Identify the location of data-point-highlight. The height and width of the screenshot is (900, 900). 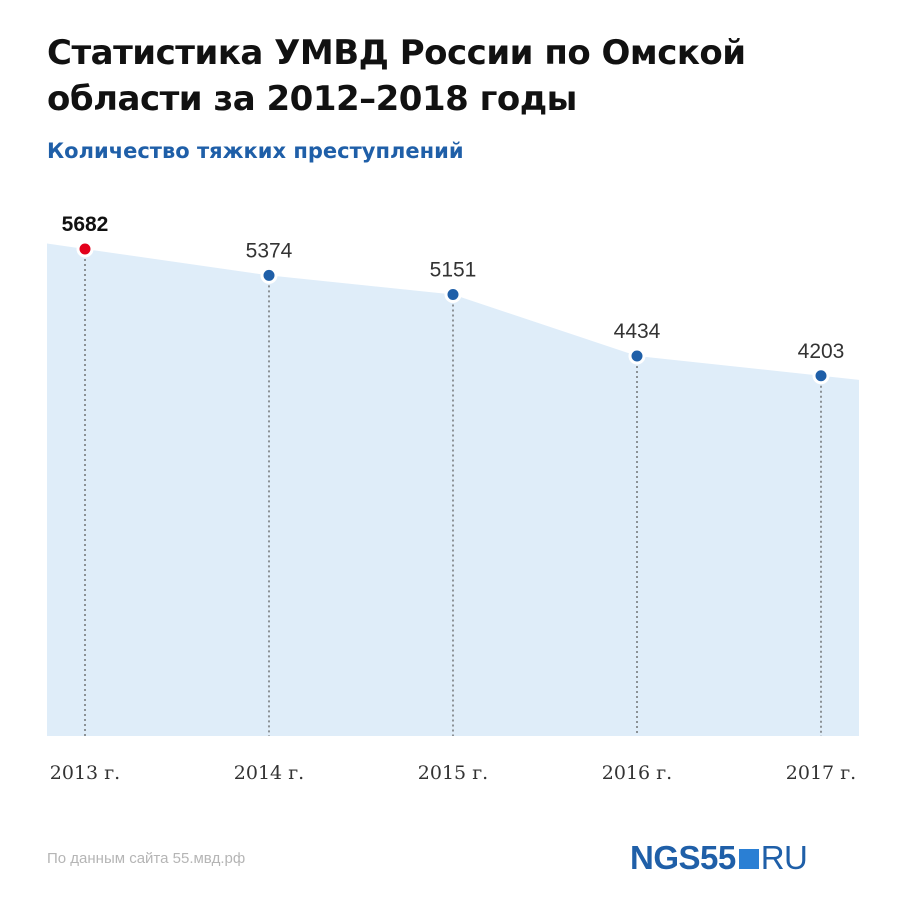
(85, 249).